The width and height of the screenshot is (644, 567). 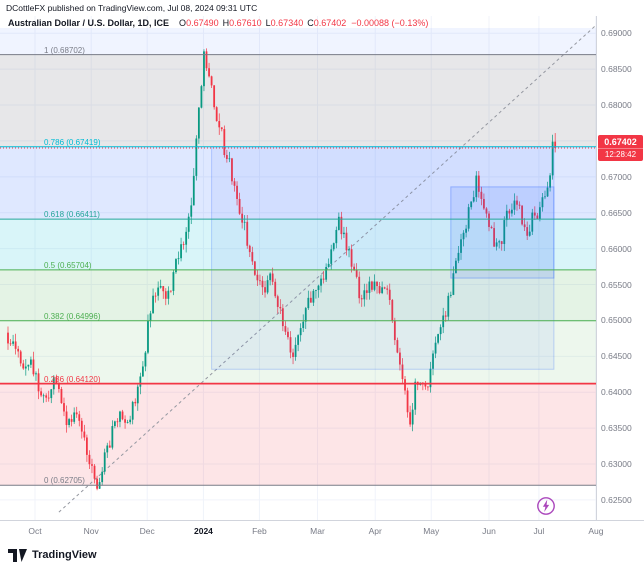 I want to click on brand-name: TradingView, so click(x=64, y=555).